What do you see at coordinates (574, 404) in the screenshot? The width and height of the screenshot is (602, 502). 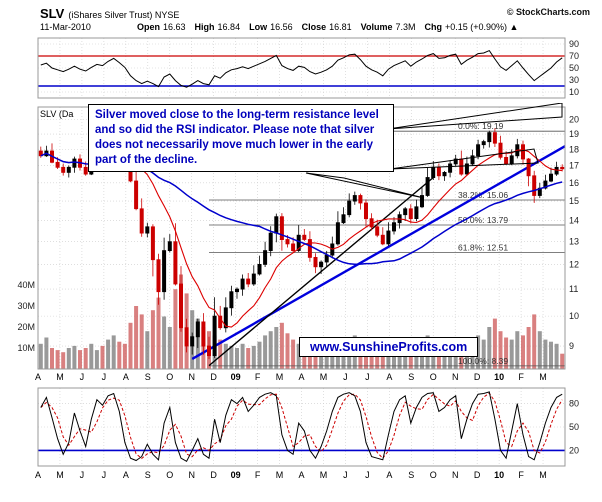 I see `svg-text: 80` at bounding box center [574, 404].